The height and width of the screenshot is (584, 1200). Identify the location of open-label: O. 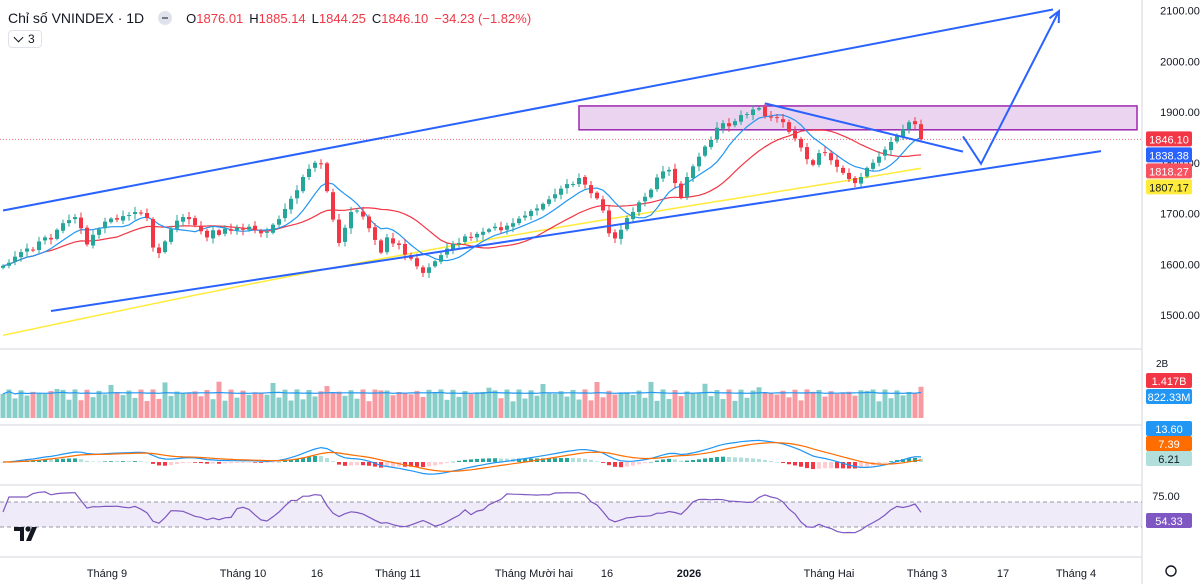
(191, 18).